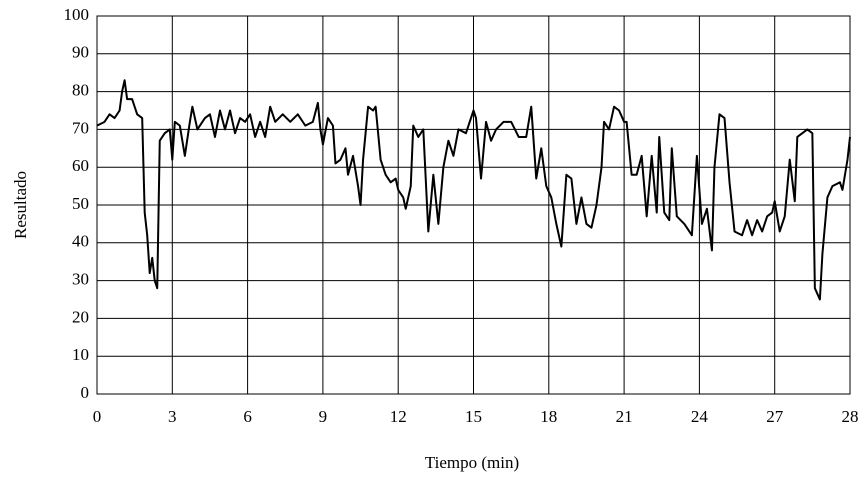 Image resolution: width=865 pixels, height=480 pixels. Describe the element at coordinates (80, 90) in the screenshot. I see `y-tick-label: 80` at that location.